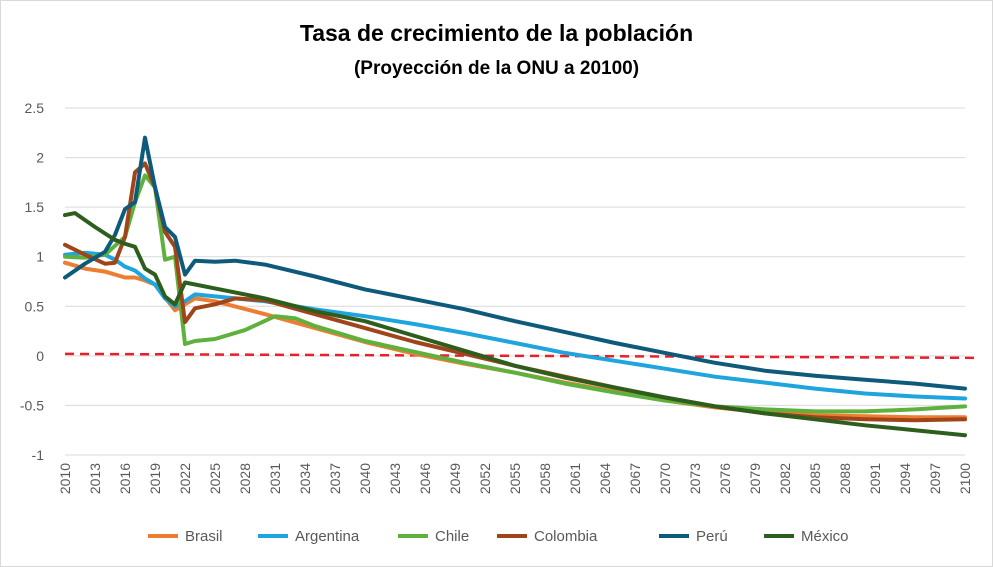  Describe the element at coordinates (725, 478) in the screenshot. I see `x-tick-label: 2076` at that location.